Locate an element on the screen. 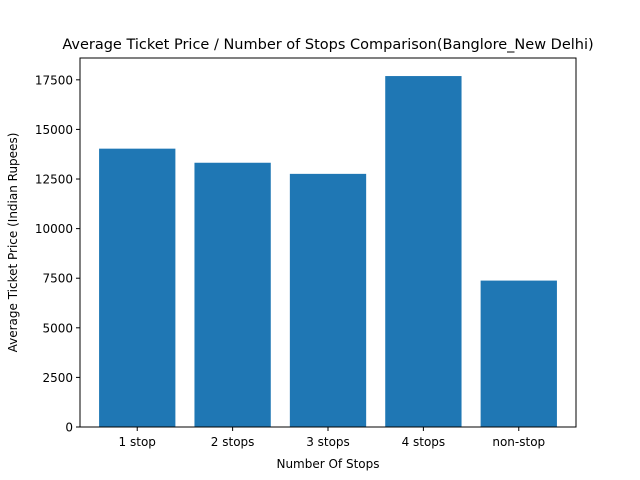 Image resolution: width=640 pixels, height=480 pixels. x-tick-label: 2 stops is located at coordinates (233, 442).